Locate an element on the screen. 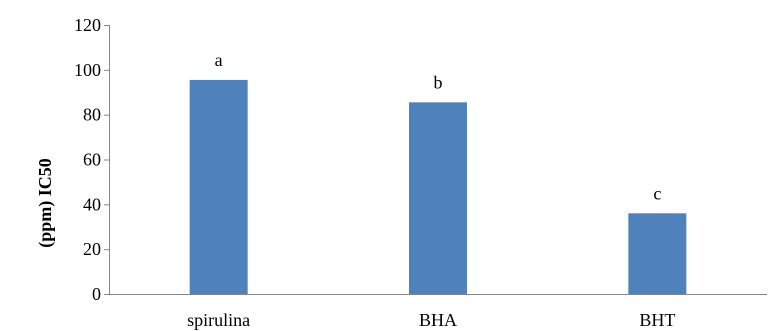 This screenshot has width=771, height=331. x-axis: spirulina BHA BHT is located at coordinates (431, 320).